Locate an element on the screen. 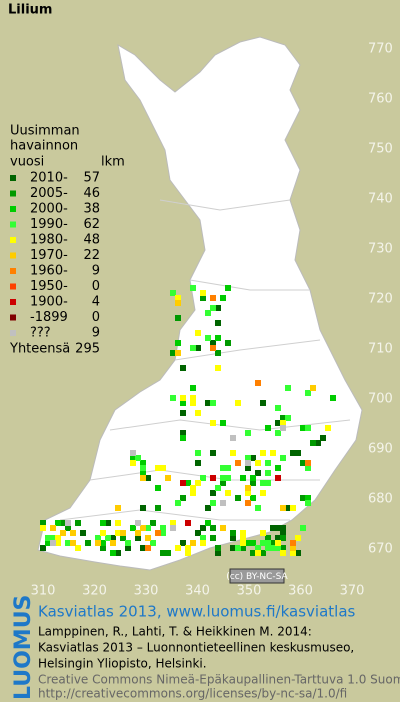 This screenshot has width=400, height=702. badge-text: (cc) BY-NC-SA is located at coordinates (257, 577).